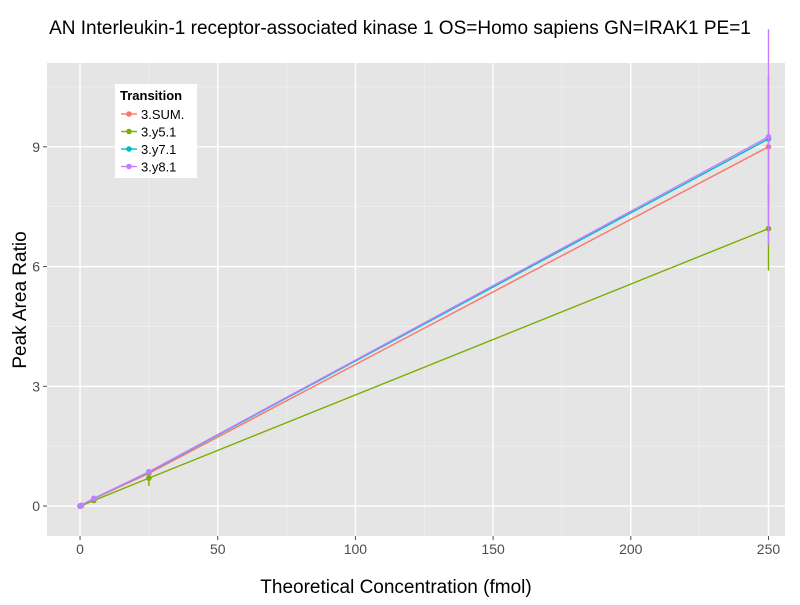  Describe the element at coordinates (80, 549) in the screenshot. I see `x-tick-label: 0` at that location.